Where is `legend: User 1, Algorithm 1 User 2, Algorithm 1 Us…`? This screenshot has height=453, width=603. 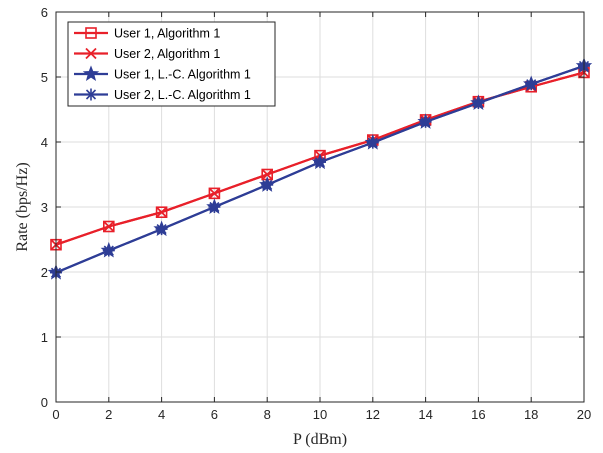
legend: User 1, Algorithm 1 User 2, Algorithm 1 Us… is located at coordinates (171, 64).